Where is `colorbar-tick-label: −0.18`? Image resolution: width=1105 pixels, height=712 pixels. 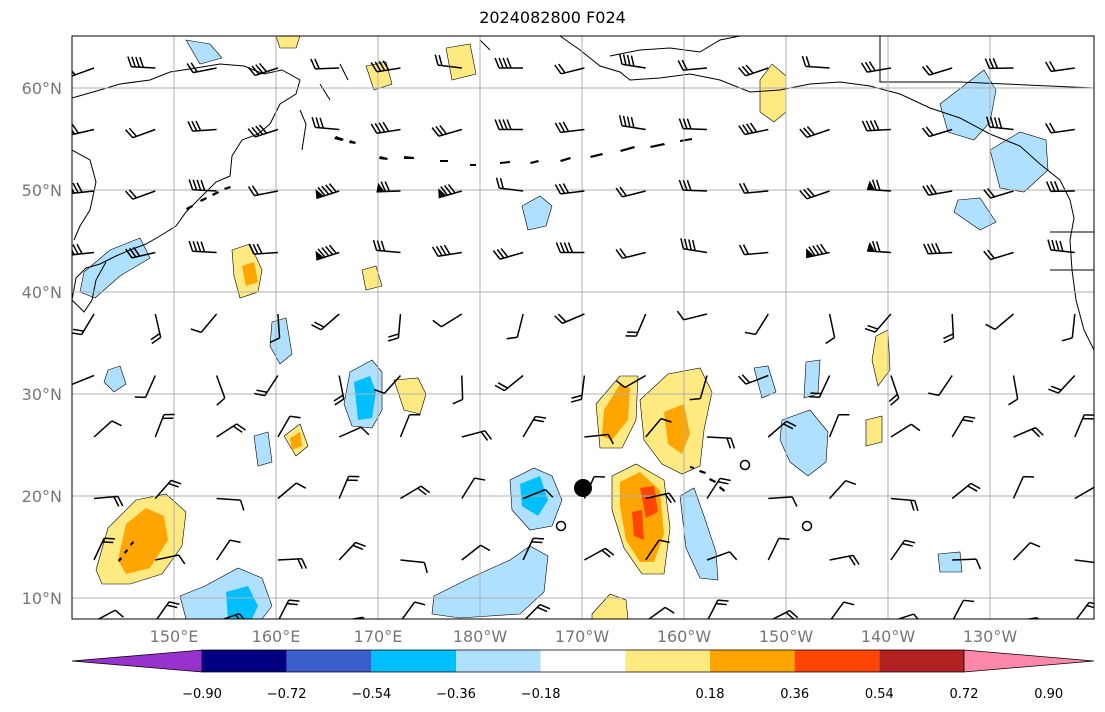
colorbar-tick-label: −0.18 is located at coordinates (541, 694).